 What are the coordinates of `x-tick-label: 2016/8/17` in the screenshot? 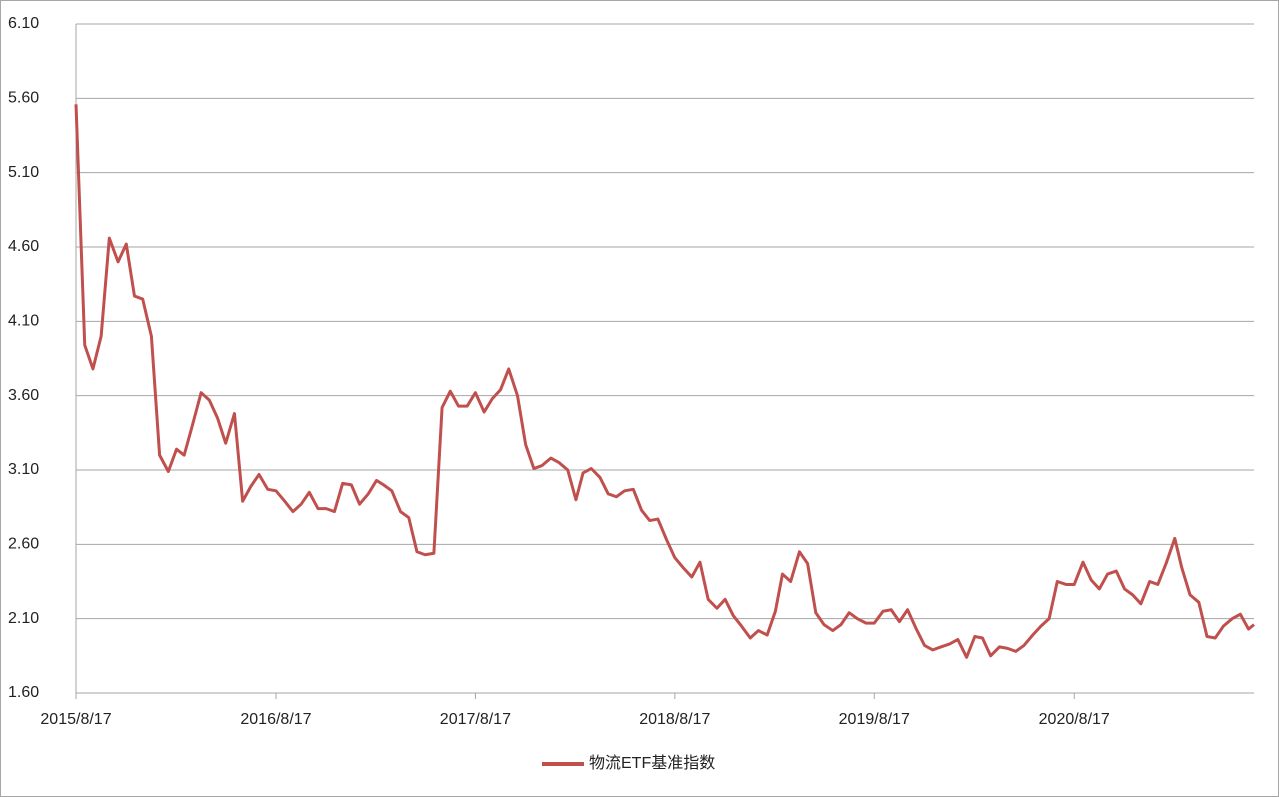 It's located at (275, 719).